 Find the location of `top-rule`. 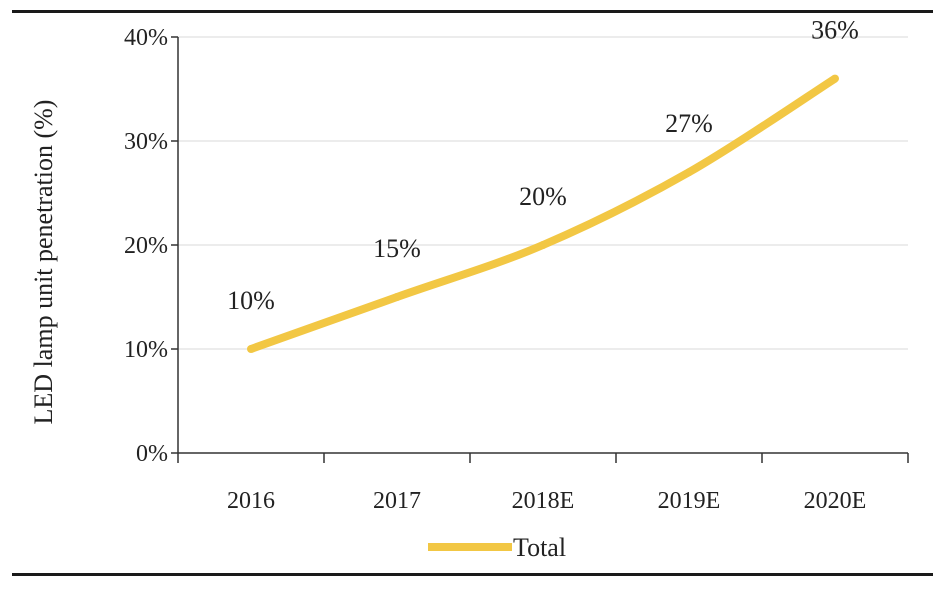

top-rule is located at coordinates (472, 11).